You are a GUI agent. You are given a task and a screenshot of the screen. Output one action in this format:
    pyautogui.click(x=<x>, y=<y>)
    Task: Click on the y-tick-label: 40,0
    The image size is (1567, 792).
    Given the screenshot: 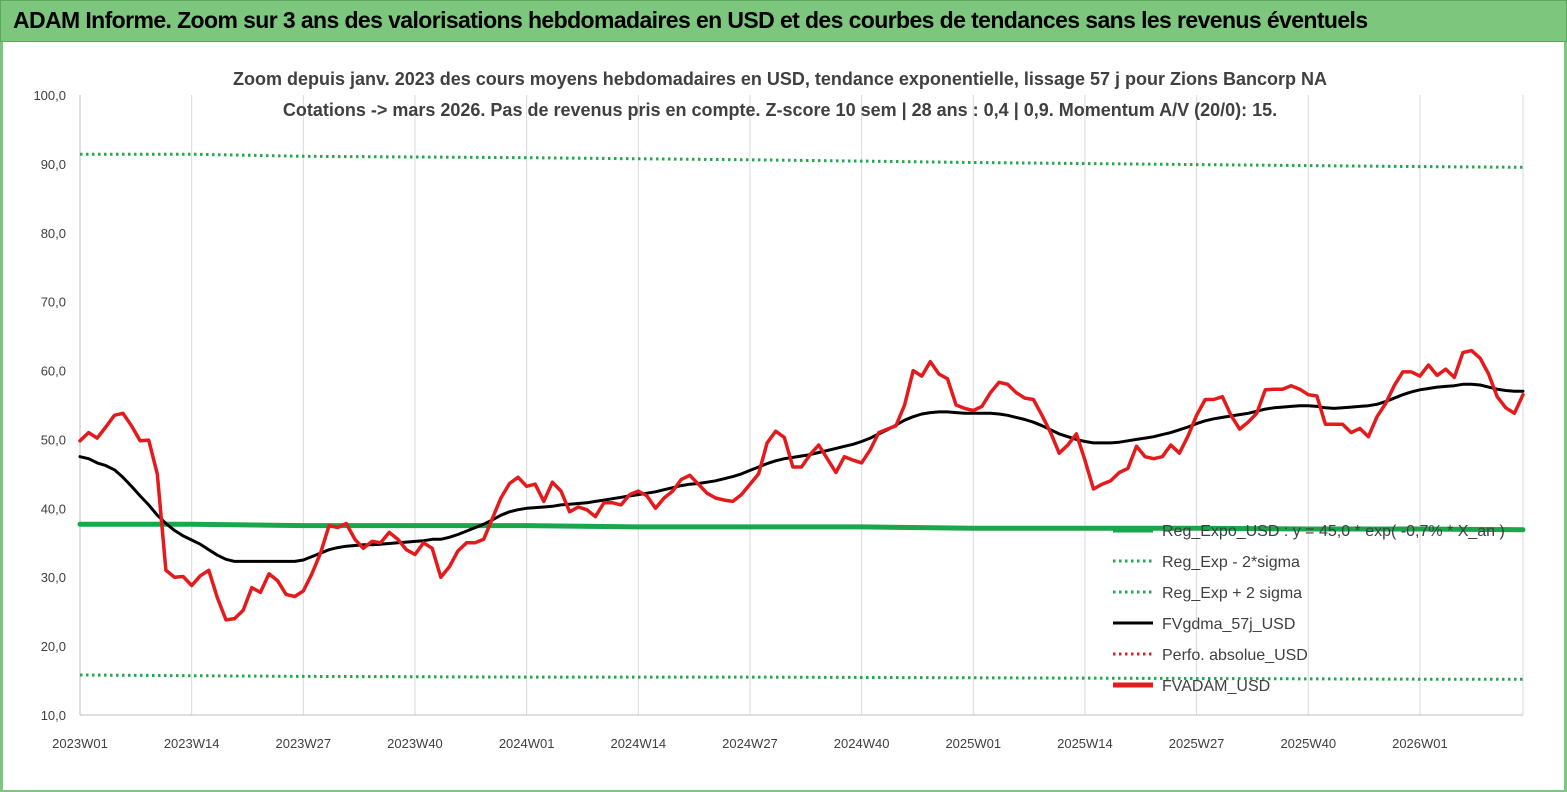 What is the action you would take?
    pyautogui.click(x=53, y=508)
    